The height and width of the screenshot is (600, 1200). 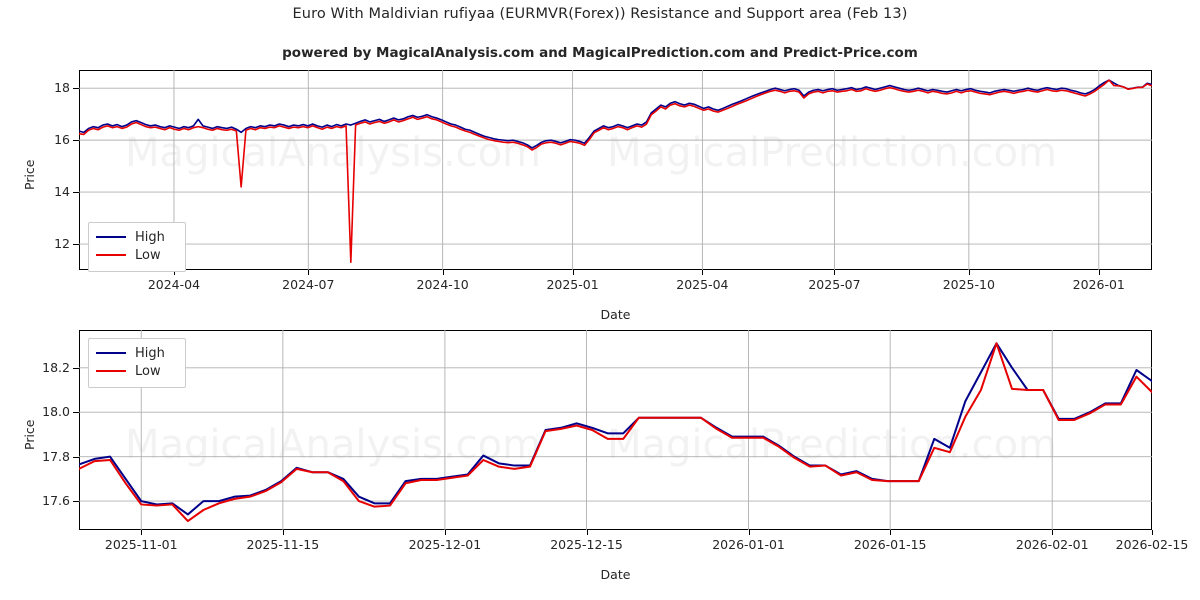 I want to click on legend-label-high-detail: High, so click(x=150, y=353).